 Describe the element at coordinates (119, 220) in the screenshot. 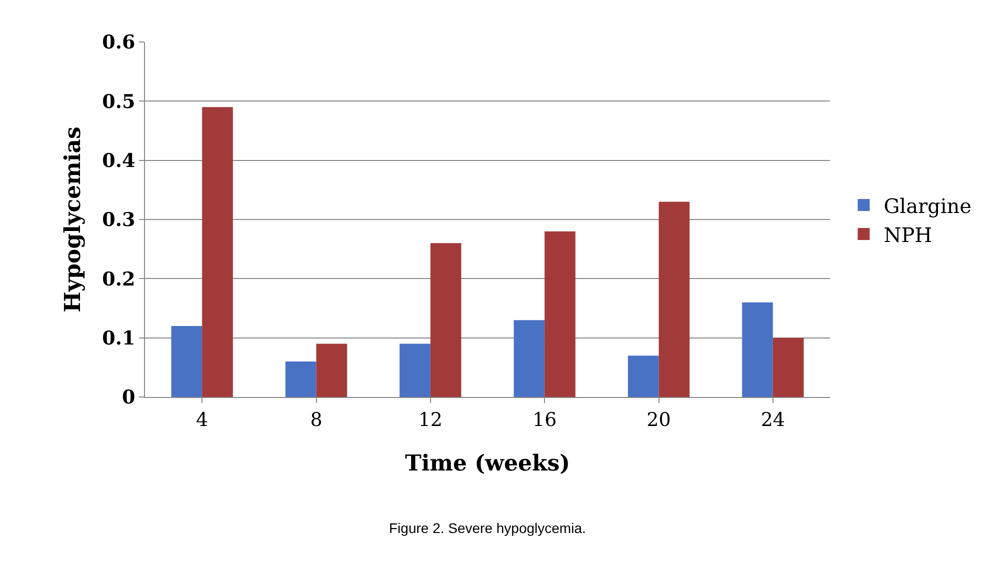

I see `y-tick-label: 0.3` at that location.